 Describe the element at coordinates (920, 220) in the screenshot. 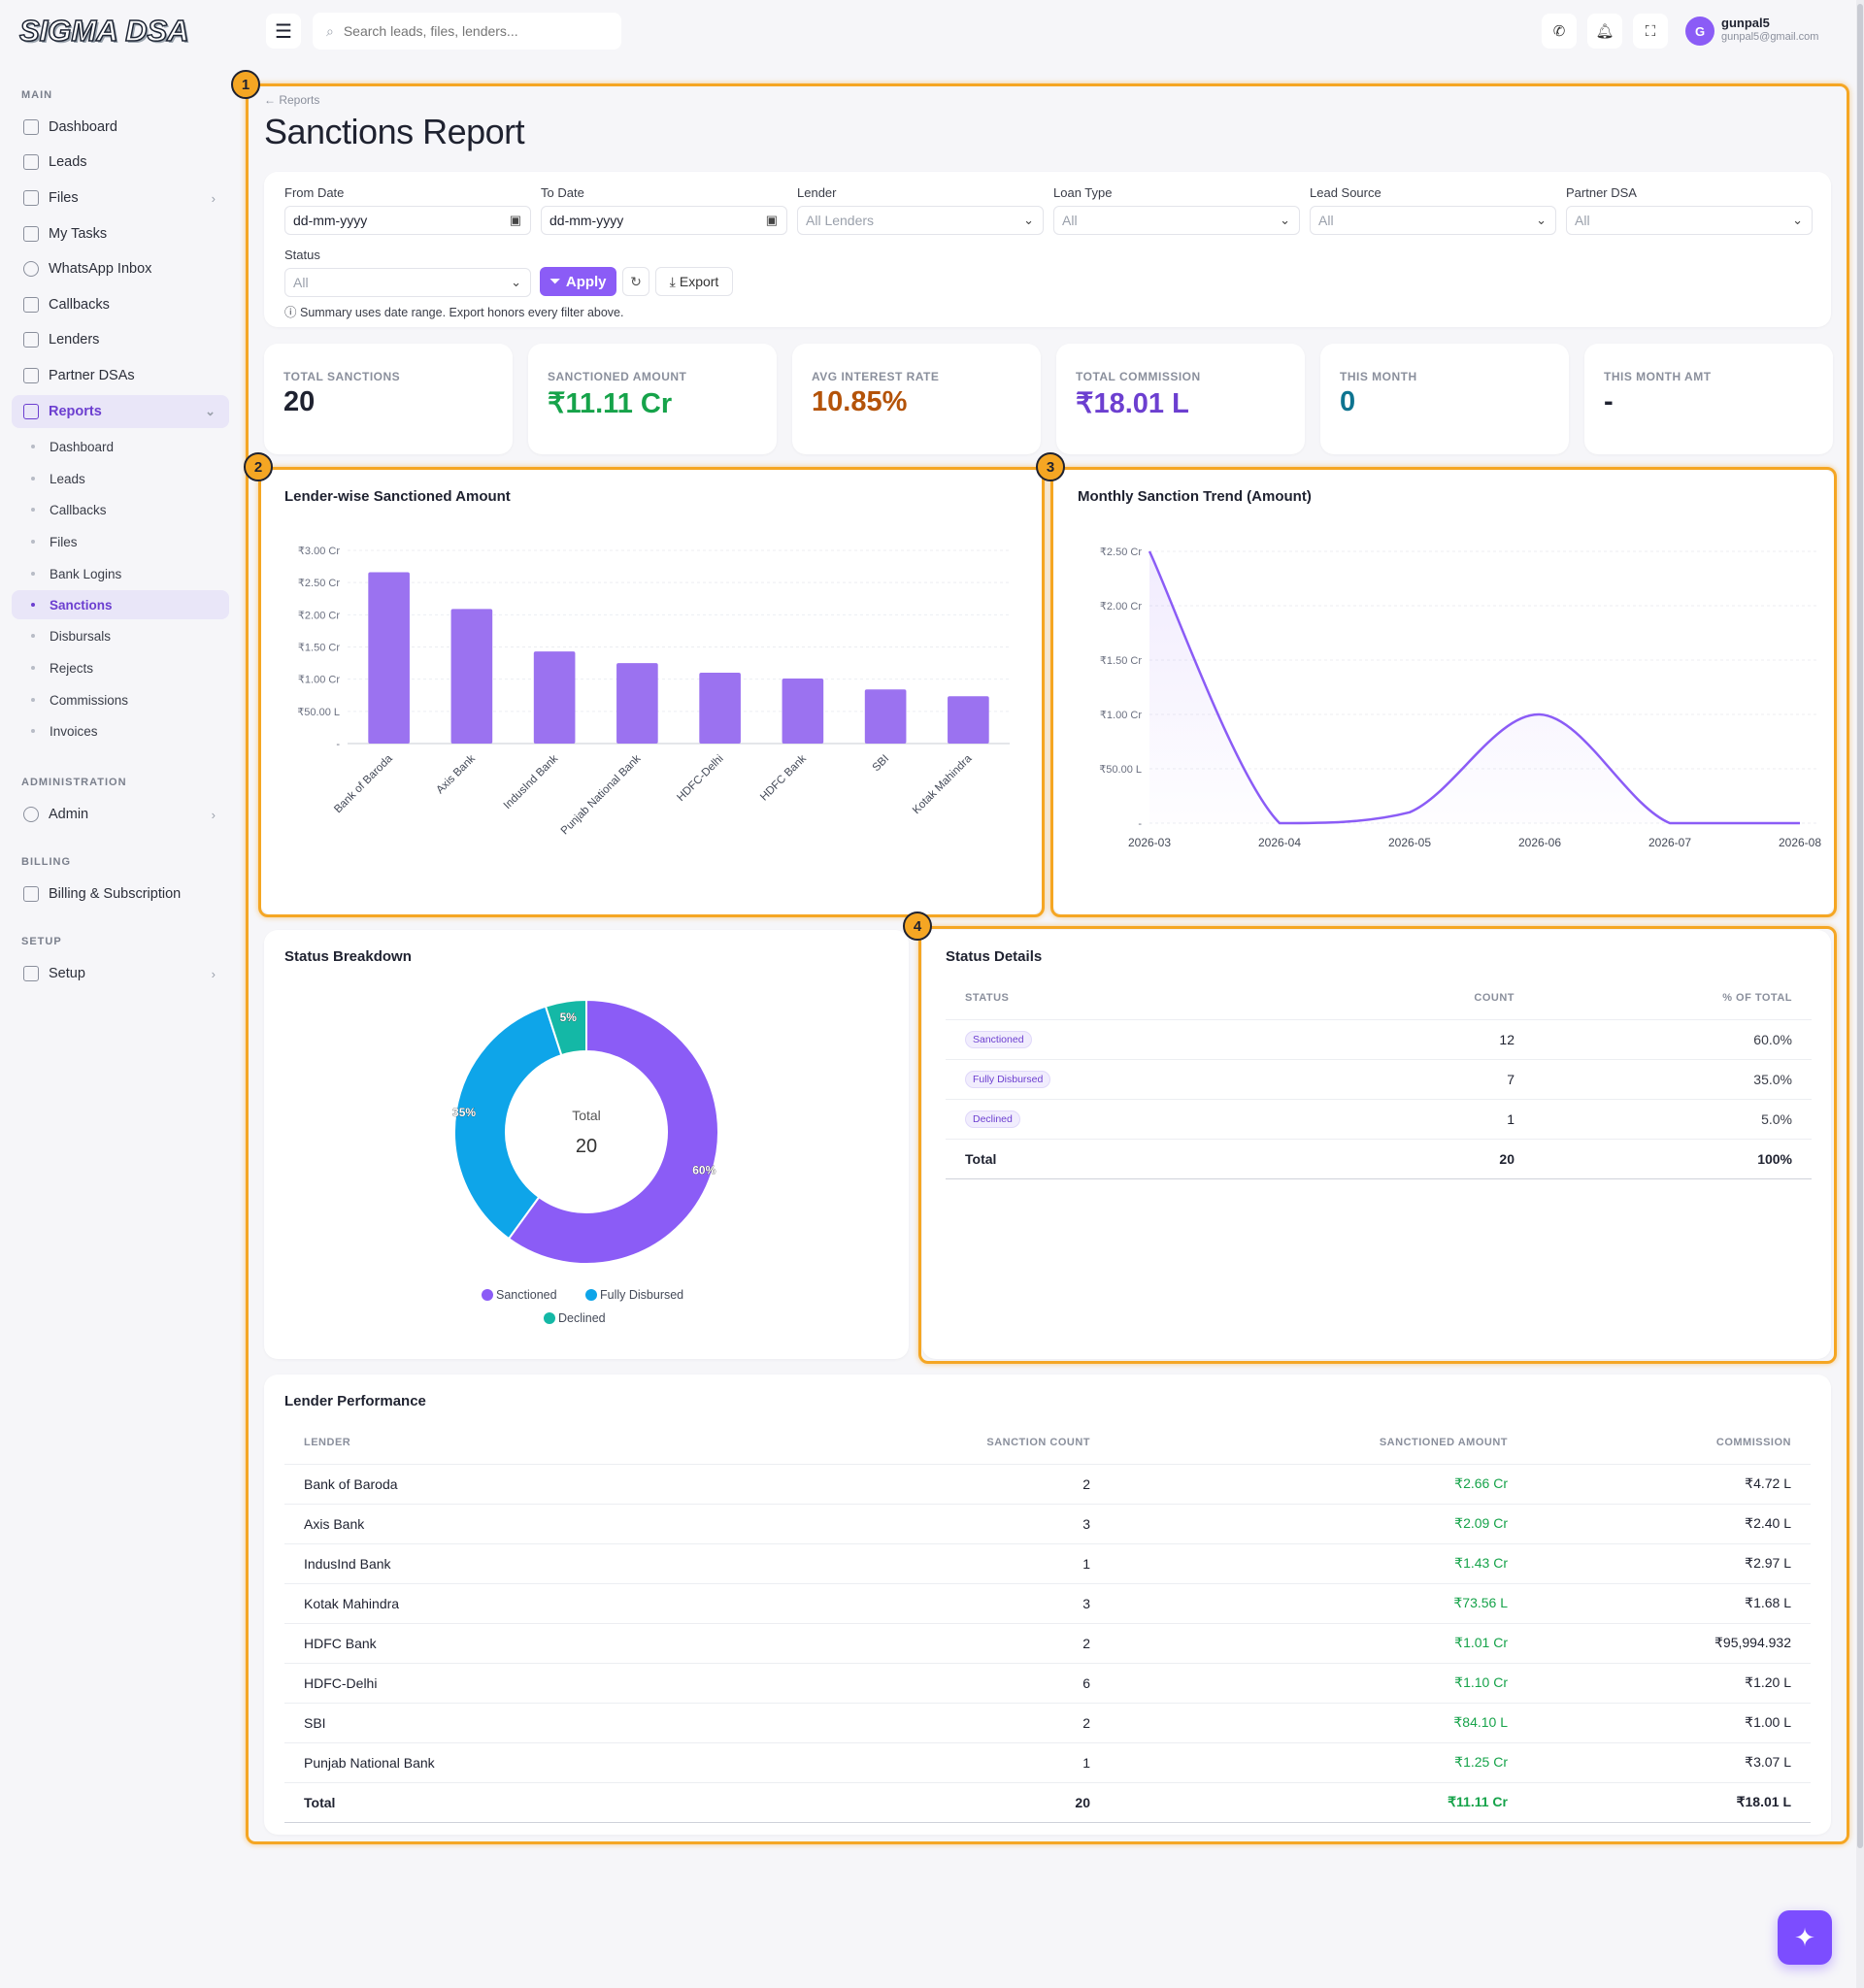

I see `lender-select: All Lenders ⌄` at that location.